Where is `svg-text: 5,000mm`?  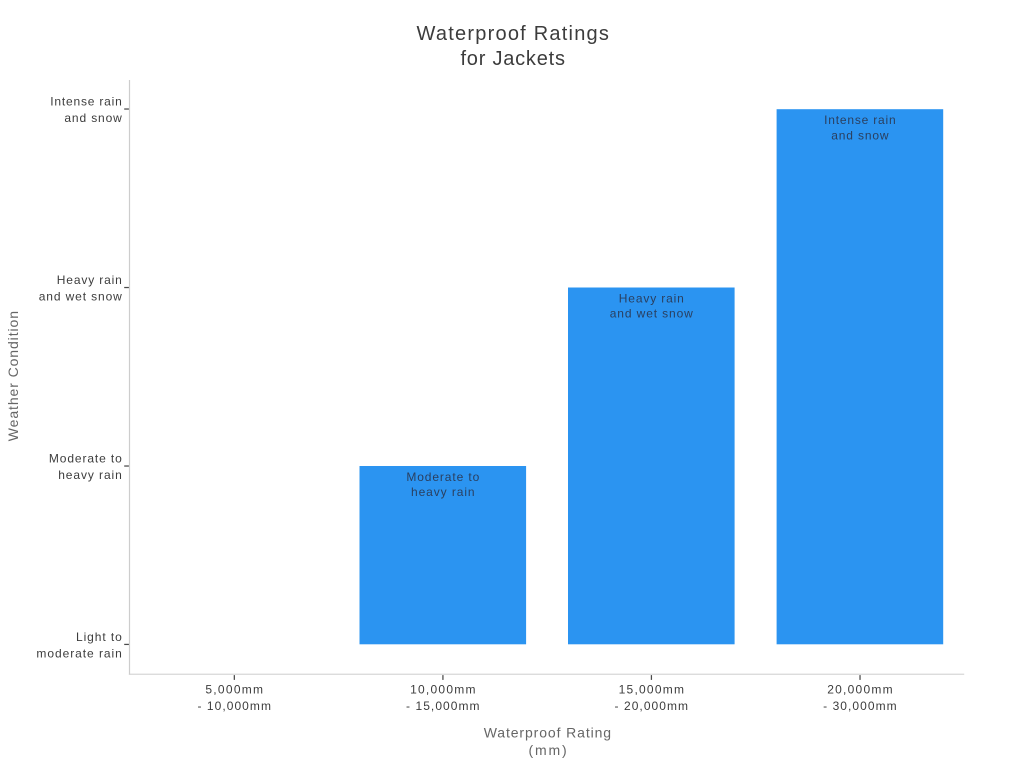 svg-text: 5,000mm is located at coordinates (234, 690).